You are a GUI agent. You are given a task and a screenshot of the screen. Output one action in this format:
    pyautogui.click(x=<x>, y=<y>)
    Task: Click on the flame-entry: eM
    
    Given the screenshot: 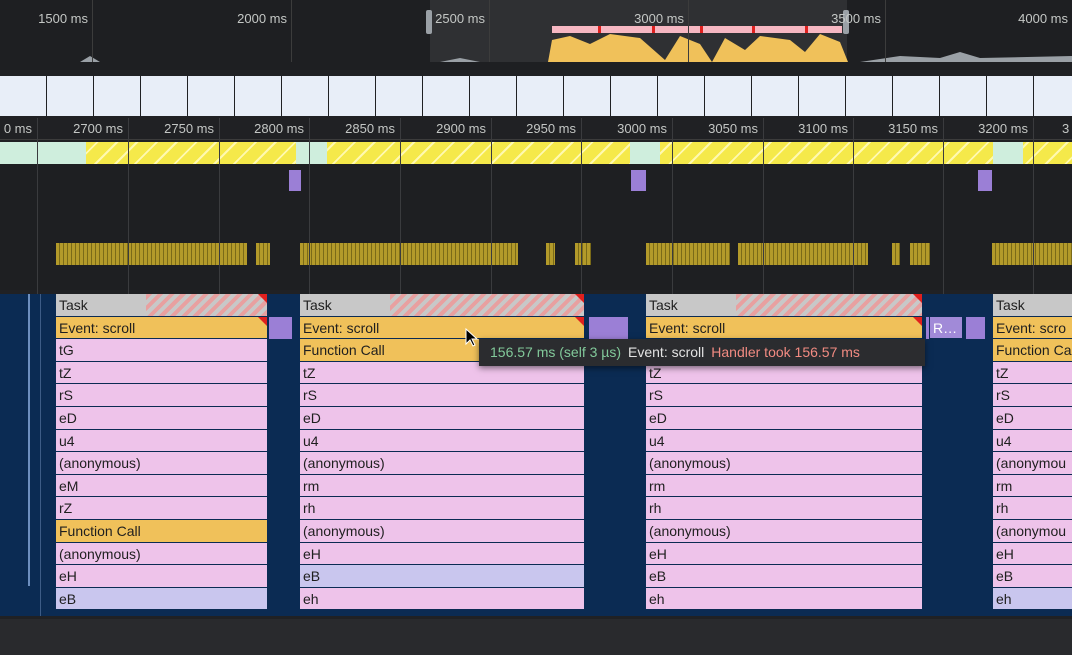 What is the action you would take?
    pyautogui.click(x=162, y=486)
    